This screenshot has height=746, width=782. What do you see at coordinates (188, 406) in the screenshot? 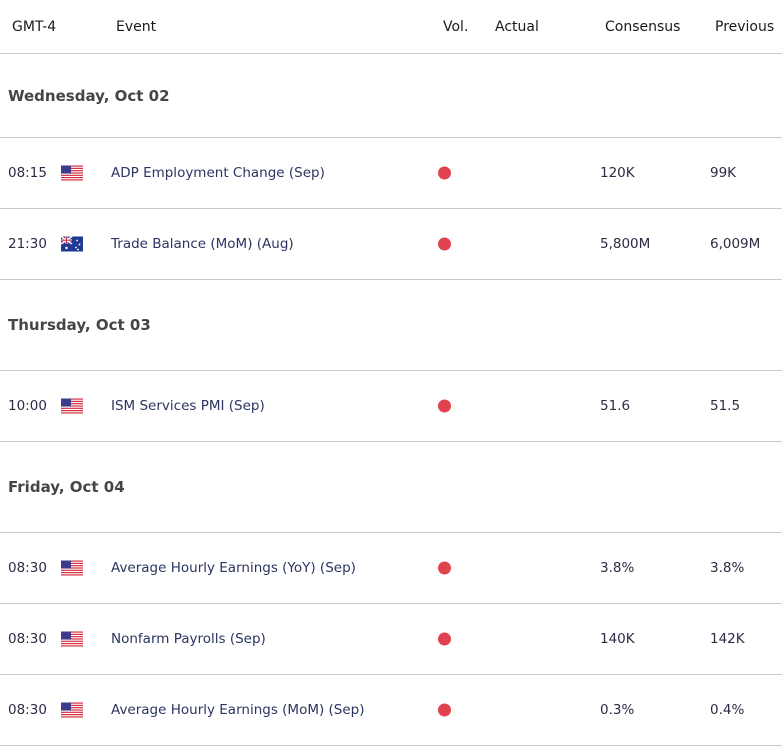
I see `event-name: ISM Services PMI (Sep)` at bounding box center [188, 406].